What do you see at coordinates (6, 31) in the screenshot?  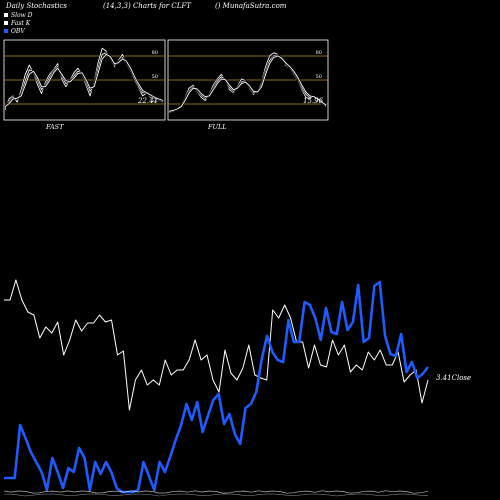 I see `legend-swatch-obv` at bounding box center [6, 31].